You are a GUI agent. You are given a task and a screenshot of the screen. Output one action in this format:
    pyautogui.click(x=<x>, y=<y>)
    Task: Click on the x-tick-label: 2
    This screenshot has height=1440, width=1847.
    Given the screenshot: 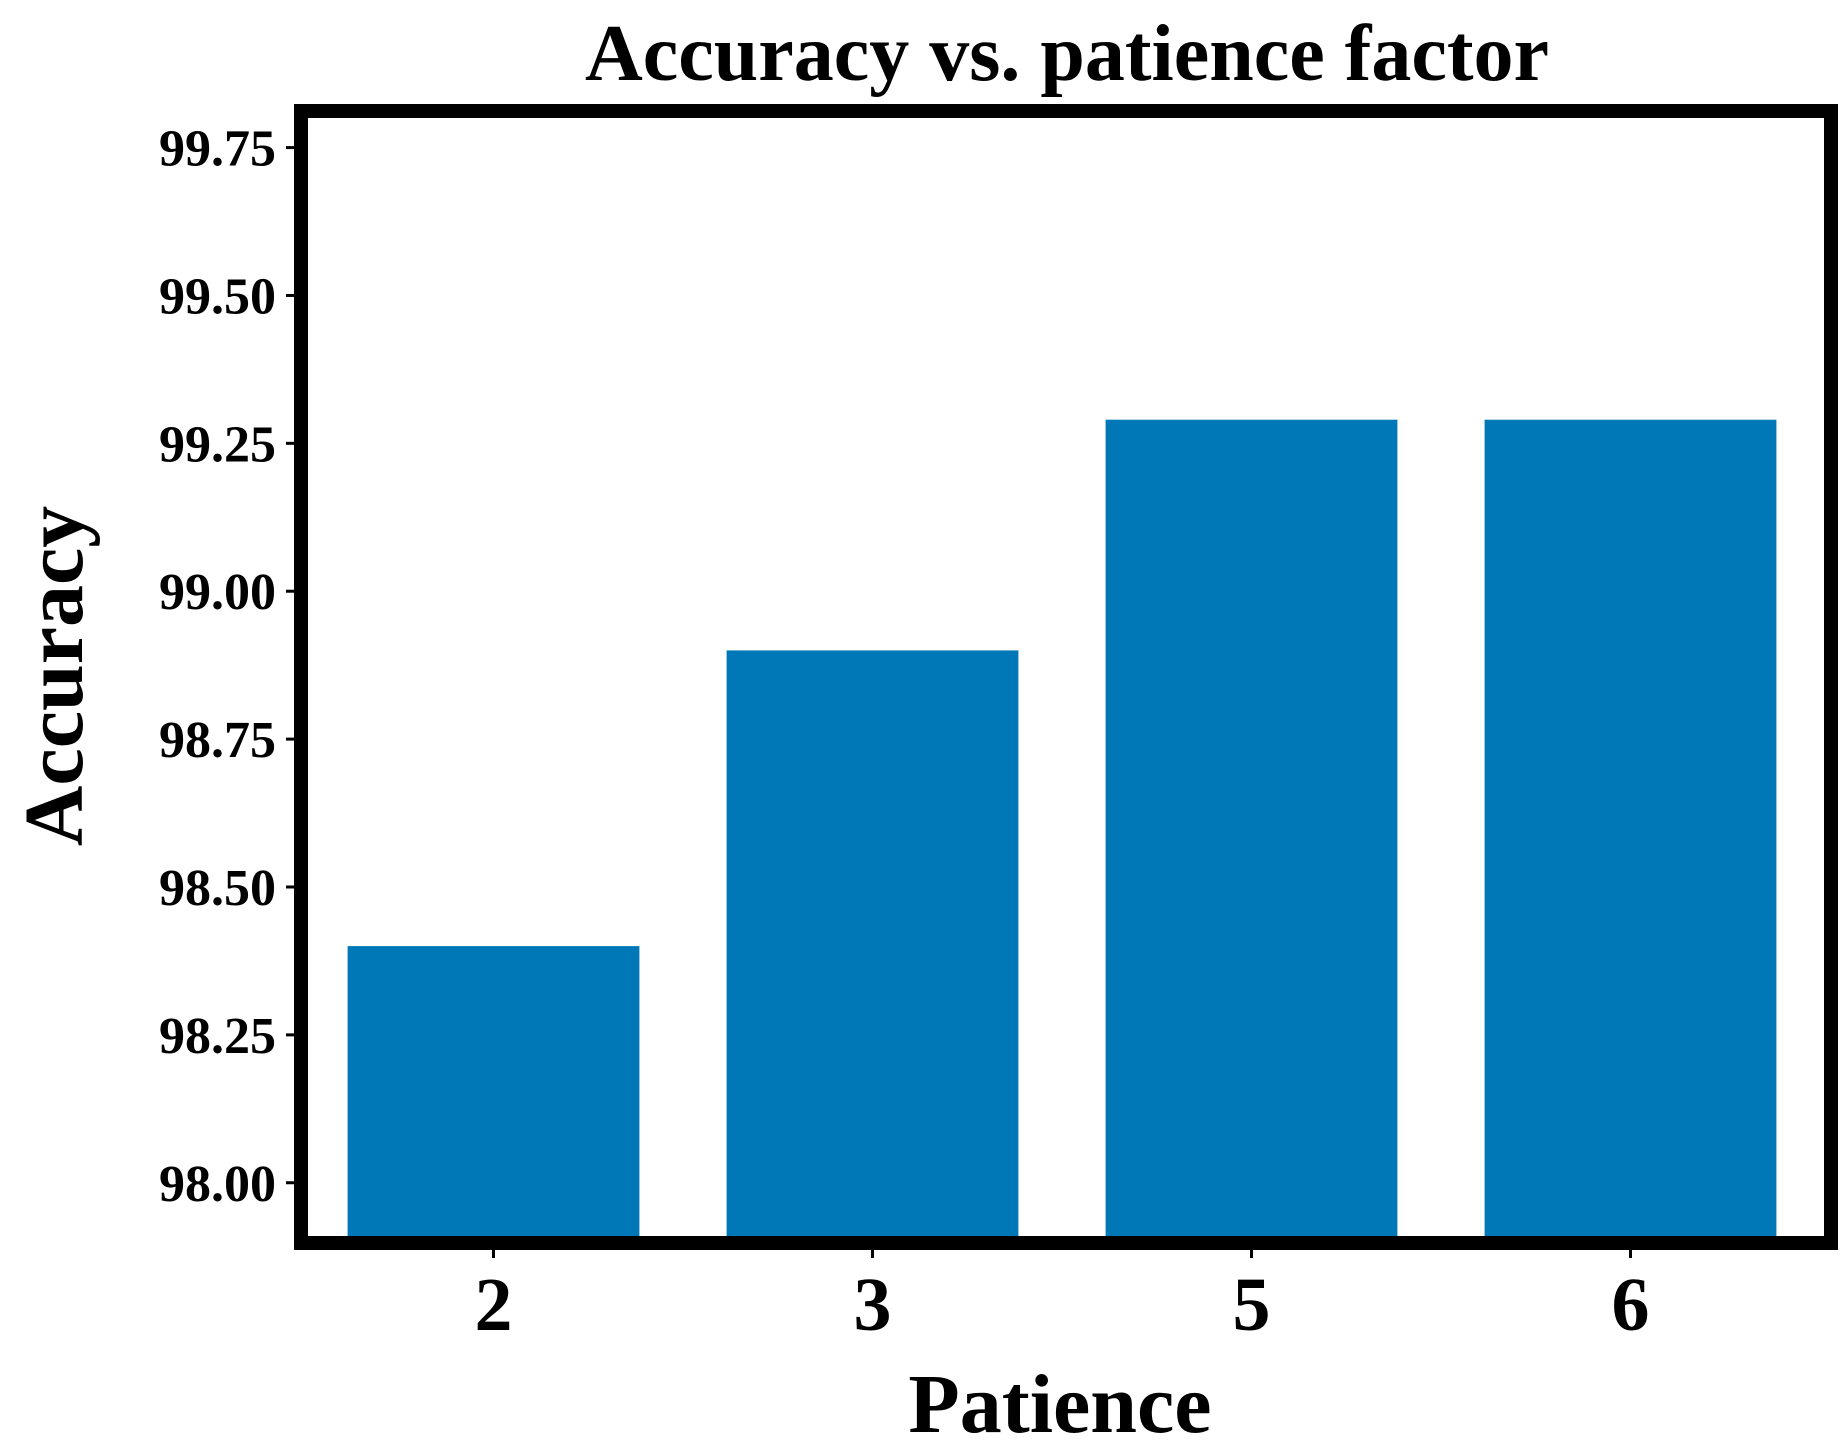 What is the action you would take?
    pyautogui.click(x=494, y=1305)
    